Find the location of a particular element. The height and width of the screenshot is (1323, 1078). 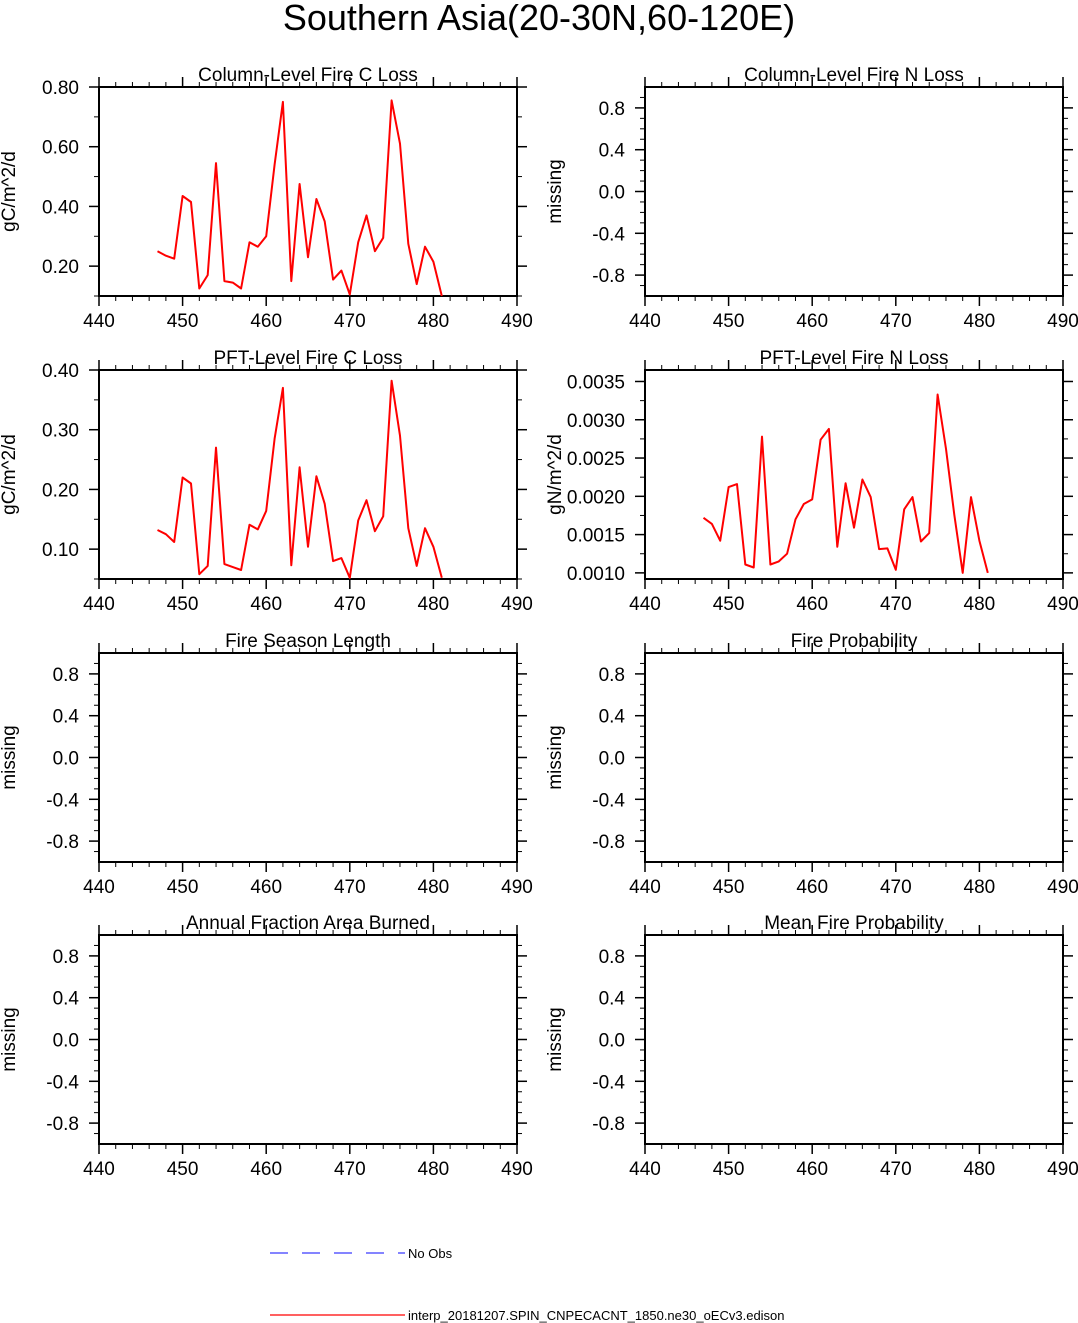

y-tick-label: 0.0025 is located at coordinates (596, 459).